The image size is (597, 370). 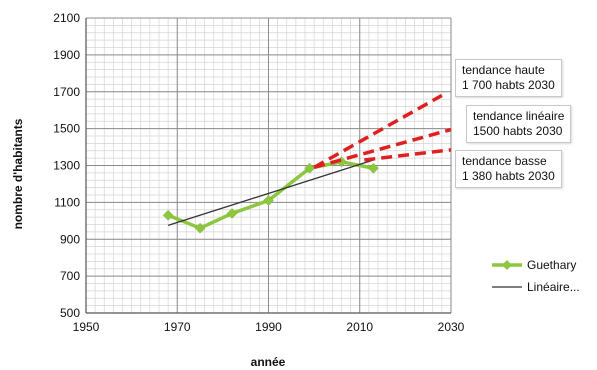 What do you see at coordinates (268, 362) in the screenshot?
I see `x-axis-title: année` at bounding box center [268, 362].